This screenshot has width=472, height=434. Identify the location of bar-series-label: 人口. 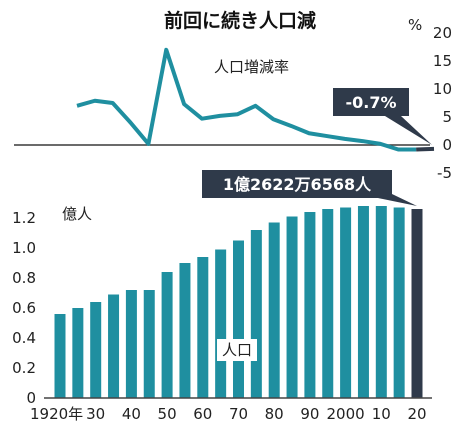
(237, 350).